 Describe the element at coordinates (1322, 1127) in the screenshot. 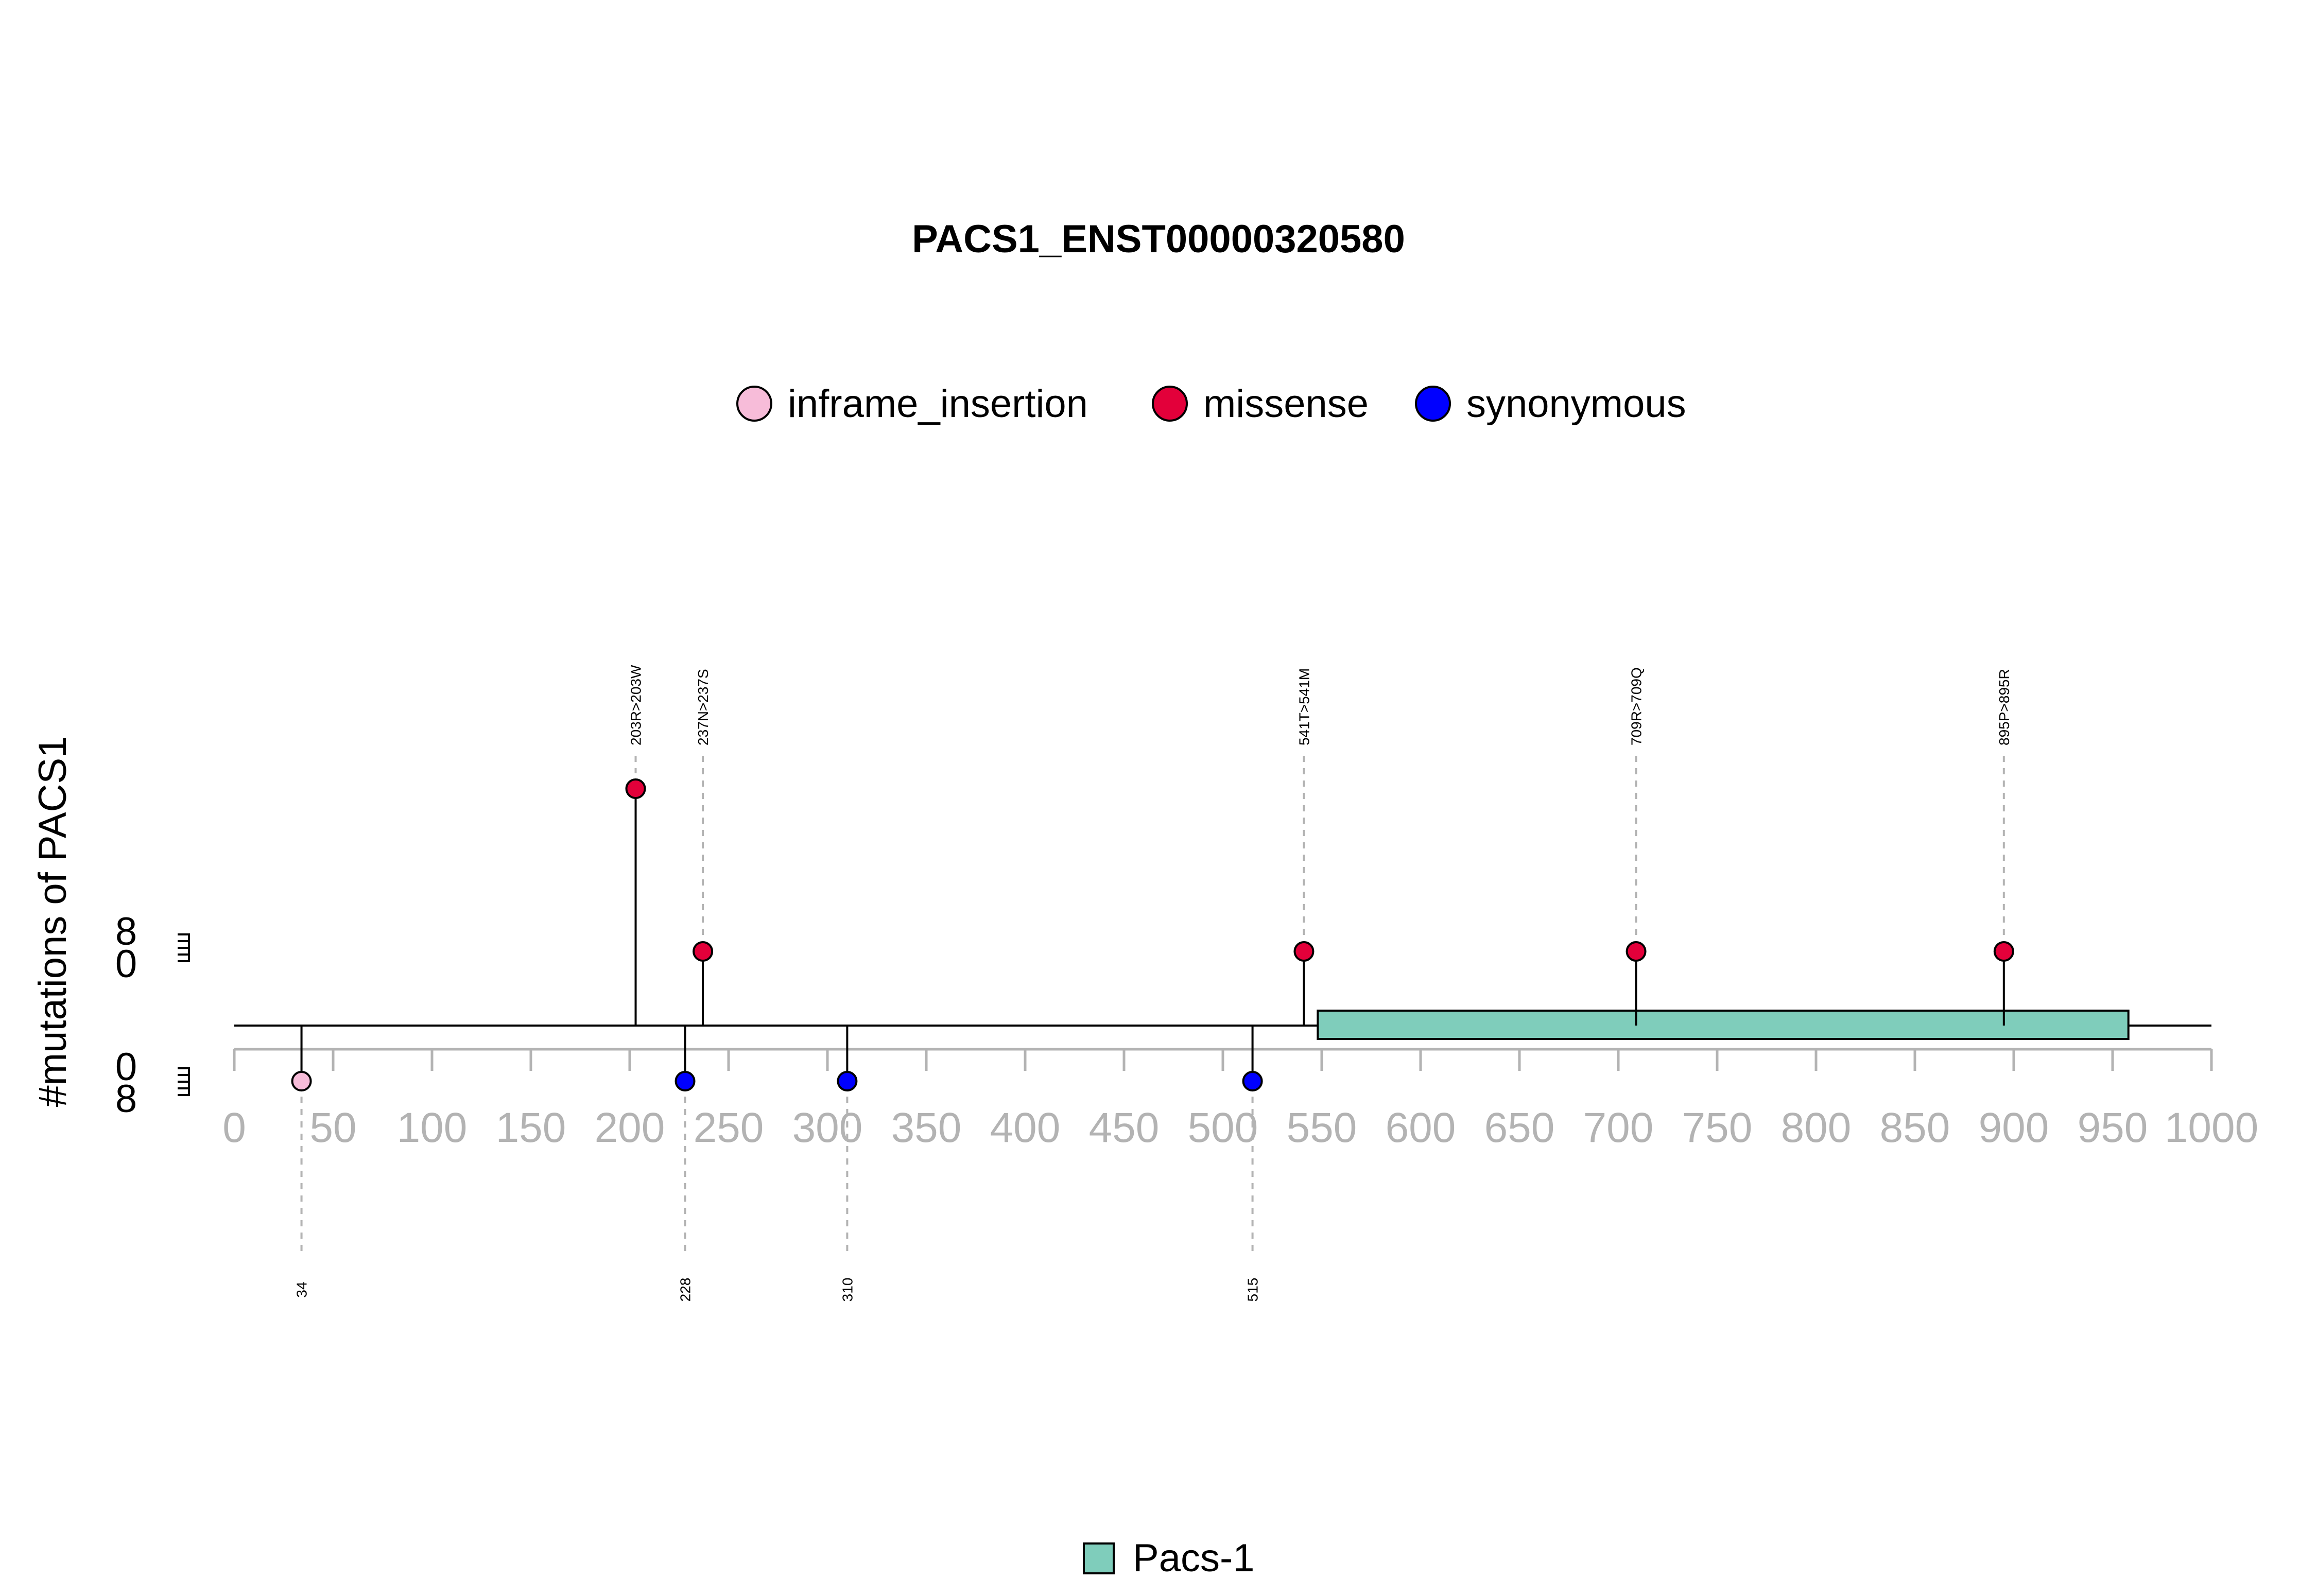

I see `x-tick-label: 550` at that location.